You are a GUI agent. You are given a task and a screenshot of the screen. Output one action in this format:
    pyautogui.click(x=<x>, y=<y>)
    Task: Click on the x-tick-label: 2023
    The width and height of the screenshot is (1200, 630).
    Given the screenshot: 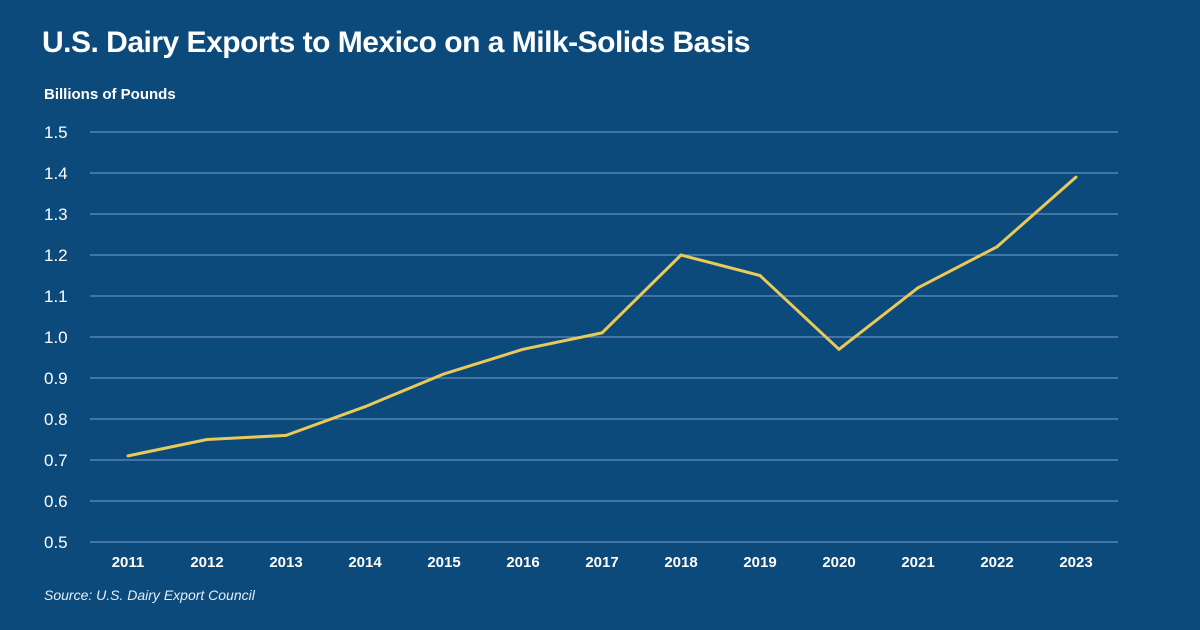 What is the action you would take?
    pyautogui.click(x=1075, y=562)
    